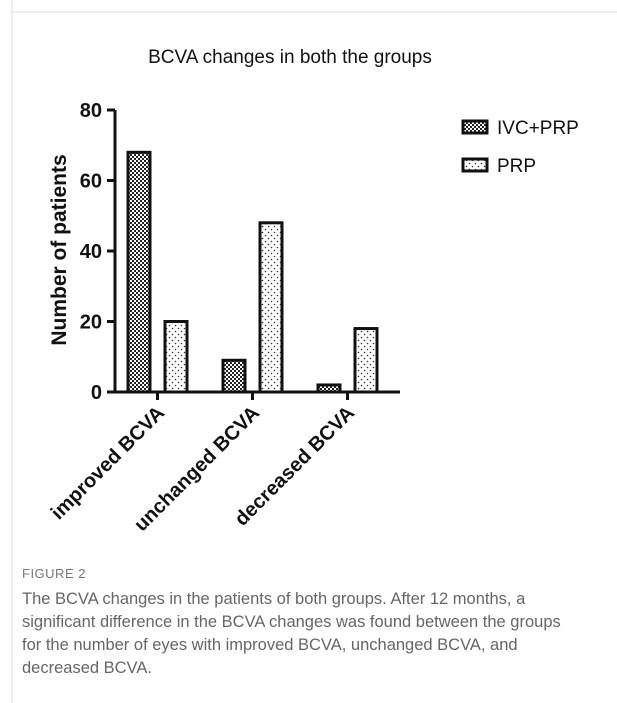 The width and height of the screenshot is (617, 703). I want to click on legend-label: IVC+PRP, so click(538, 128).